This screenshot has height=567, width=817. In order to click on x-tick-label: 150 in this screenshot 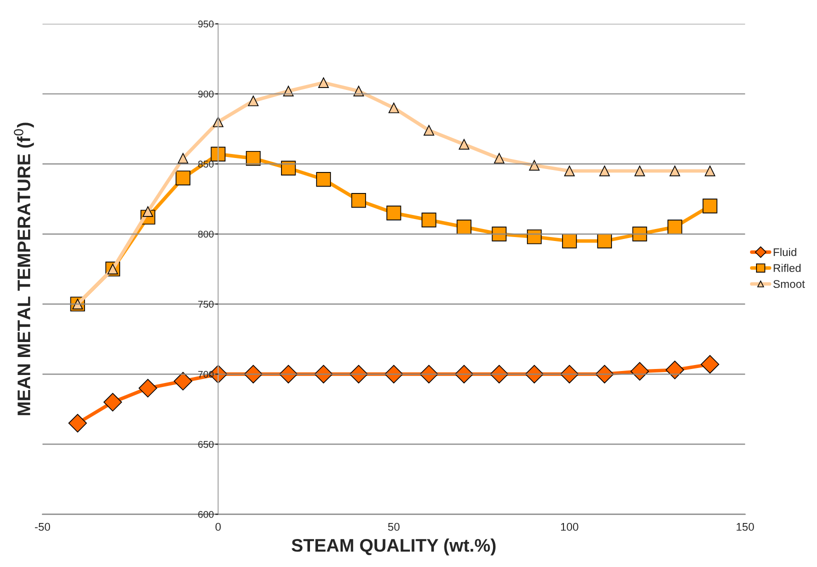, I will do `click(745, 526)`.